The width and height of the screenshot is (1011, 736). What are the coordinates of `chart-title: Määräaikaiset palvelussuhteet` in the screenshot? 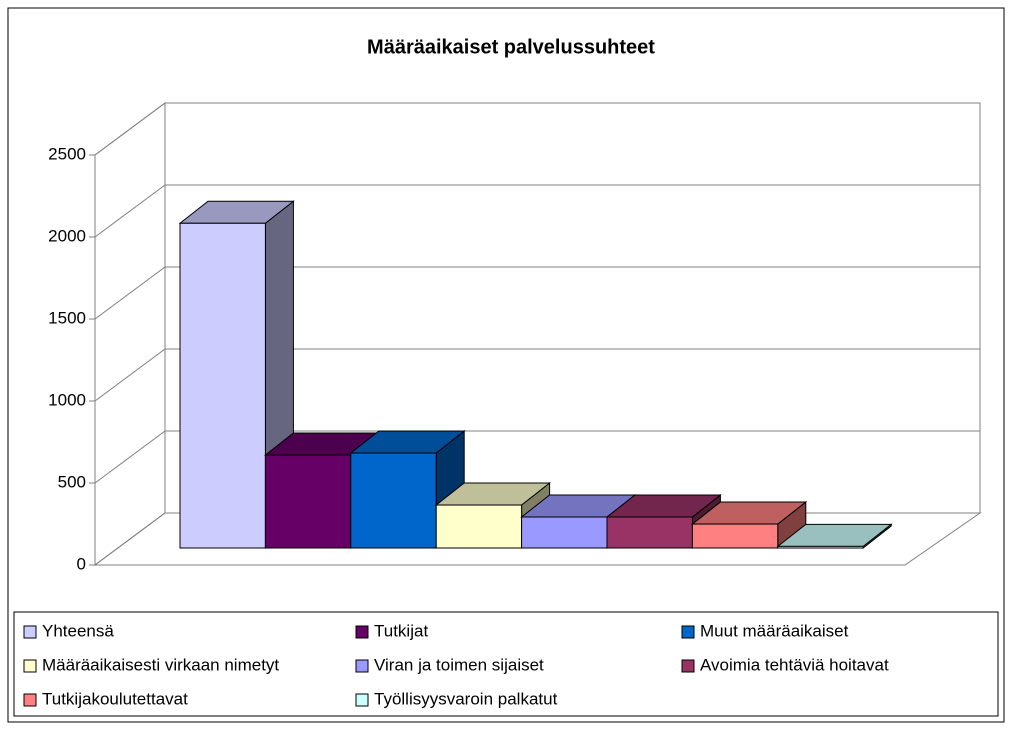 It's located at (511, 47).